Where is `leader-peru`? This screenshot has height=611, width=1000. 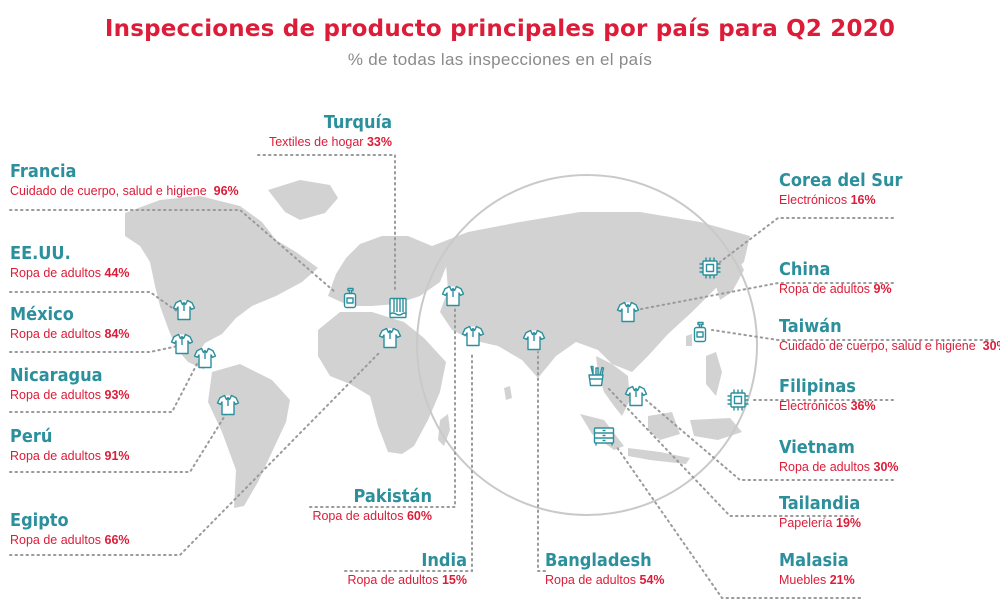
leader-peru is located at coordinates (118, 443).